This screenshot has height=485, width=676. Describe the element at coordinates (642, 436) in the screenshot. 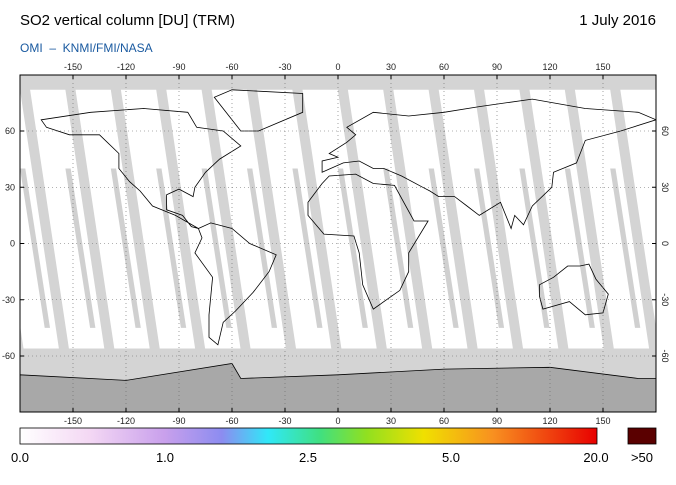

I see `colorbar-over` at that location.